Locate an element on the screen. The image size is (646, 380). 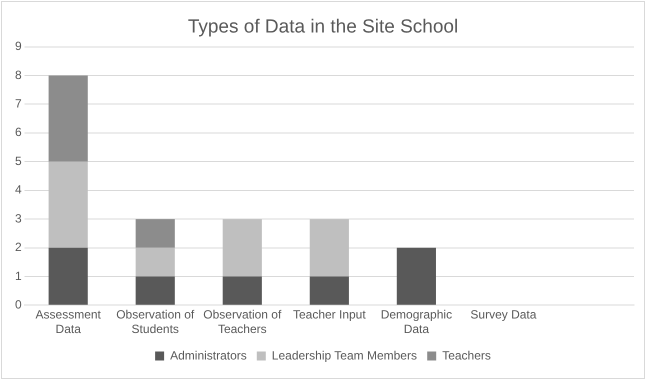
y-tick-label: 3 is located at coordinates (18, 218).